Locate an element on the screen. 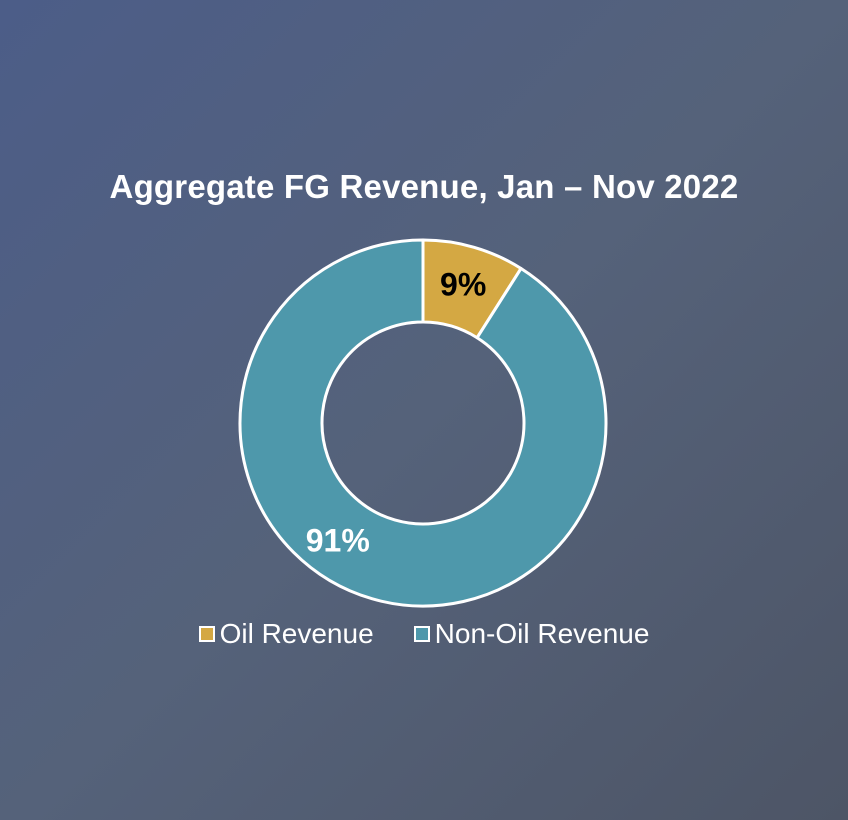  legend-label-oil-revenue: Oil Revenue is located at coordinates (296, 633).